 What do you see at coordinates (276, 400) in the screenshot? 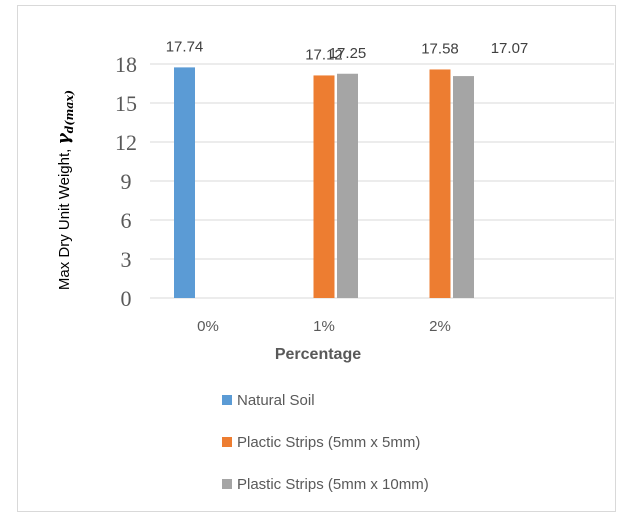
I see `legend-label: Natural Soil` at bounding box center [276, 400].